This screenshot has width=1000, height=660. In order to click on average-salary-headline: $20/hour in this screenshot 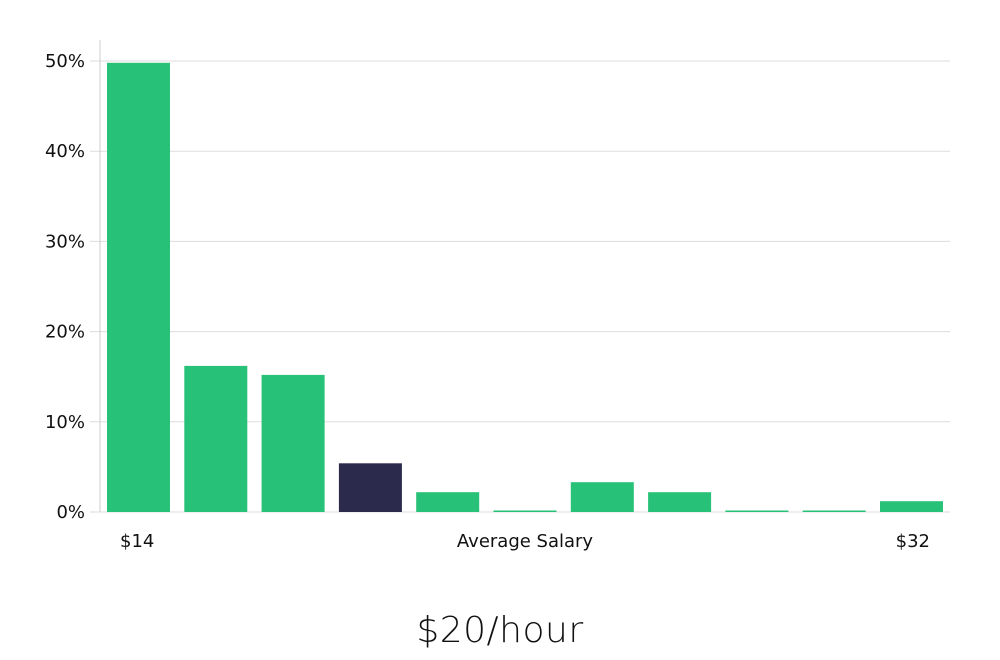, I will do `click(500, 630)`.